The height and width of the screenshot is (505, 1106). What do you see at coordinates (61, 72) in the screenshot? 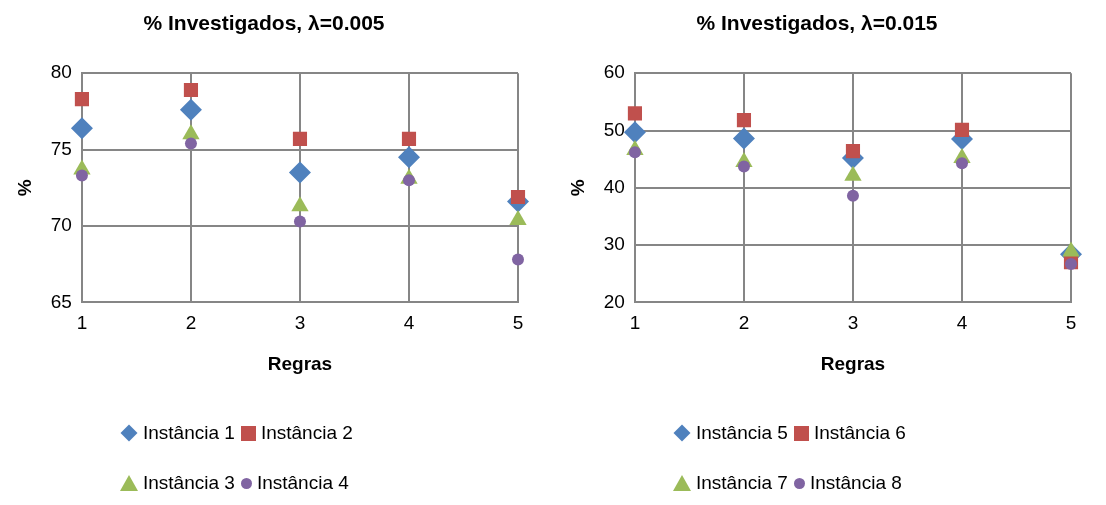
I see `y-tick-label: 80` at bounding box center [61, 72].